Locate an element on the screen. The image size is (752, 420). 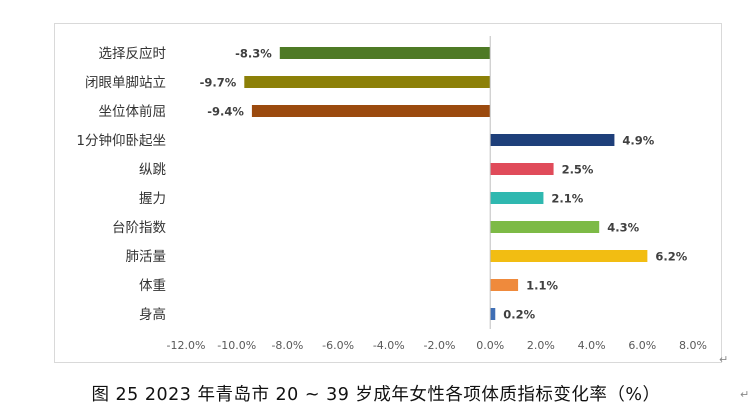
value-label-6: 4.3% is located at coordinates (623, 228).